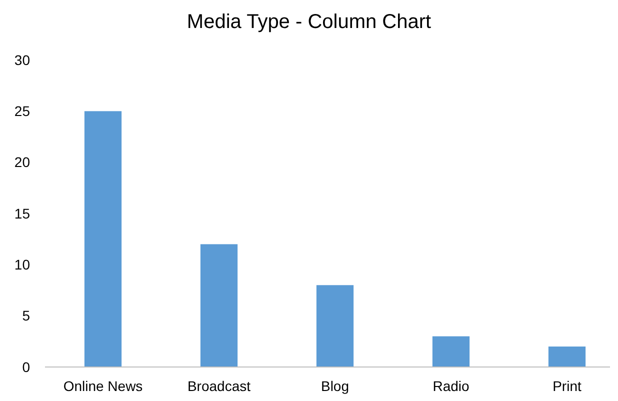  Describe the element at coordinates (219, 386) in the screenshot. I see `x-tick-label: Broadcast` at that location.